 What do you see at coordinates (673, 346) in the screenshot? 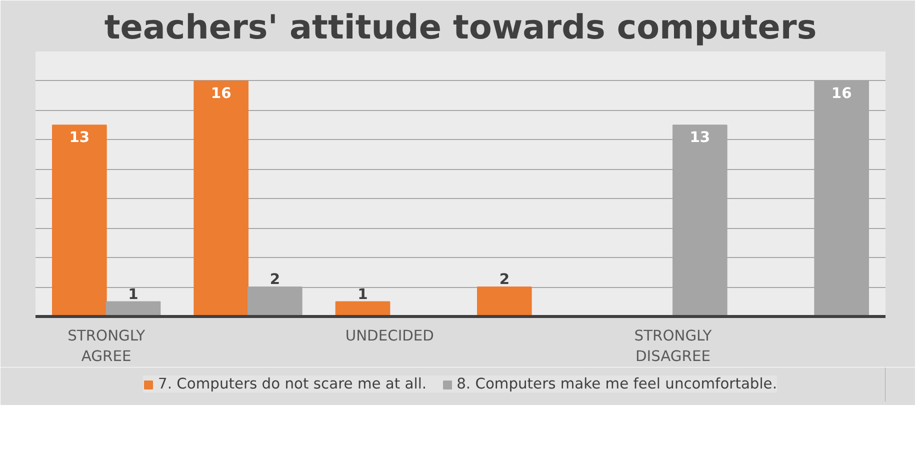
I see `x-tick-label: STRONGLY DISAGREE` at bounding box center [673, 346].